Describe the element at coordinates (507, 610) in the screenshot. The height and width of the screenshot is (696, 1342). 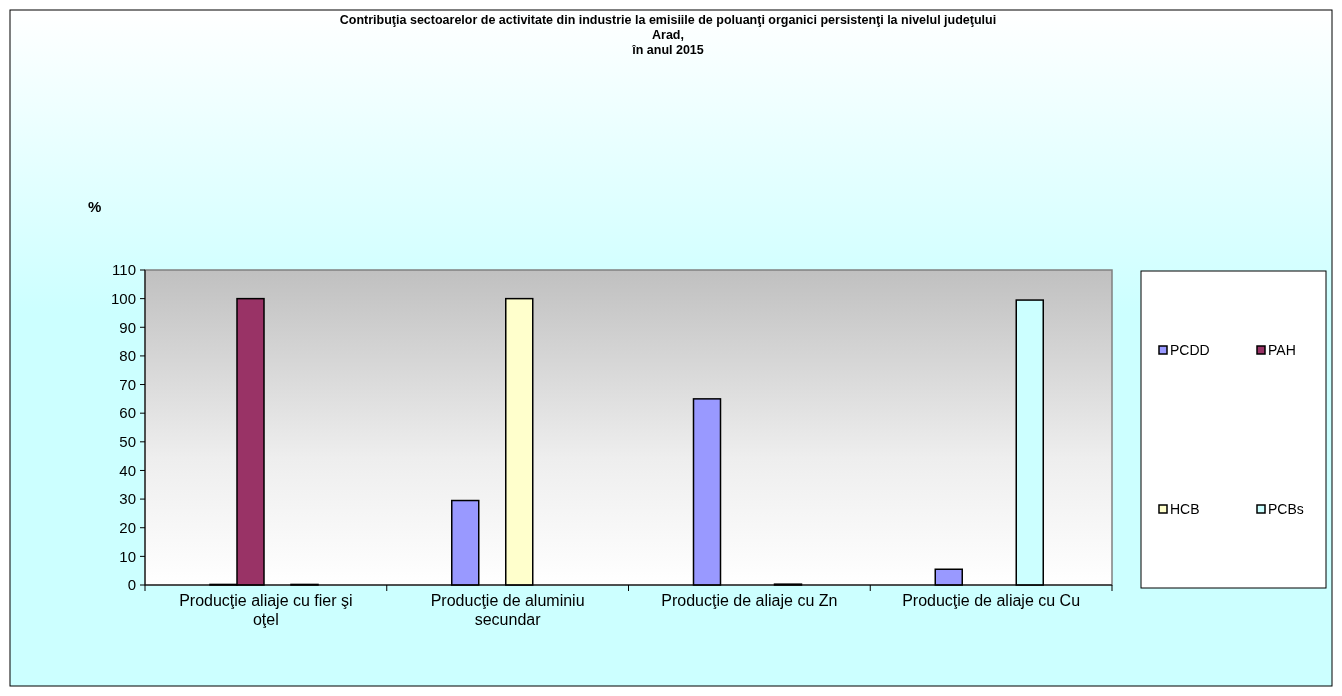
I see `x-tick-label: Producţie de aluminiu secundar` at that location.